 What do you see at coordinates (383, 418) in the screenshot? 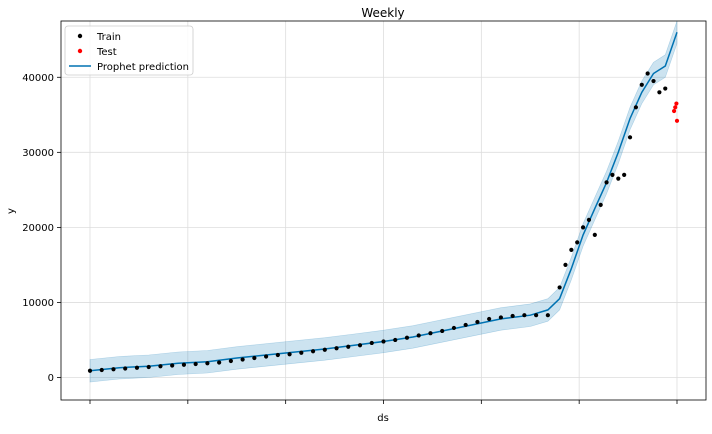
I see `x-axis-label: ds` at bounding box center [383, 418].